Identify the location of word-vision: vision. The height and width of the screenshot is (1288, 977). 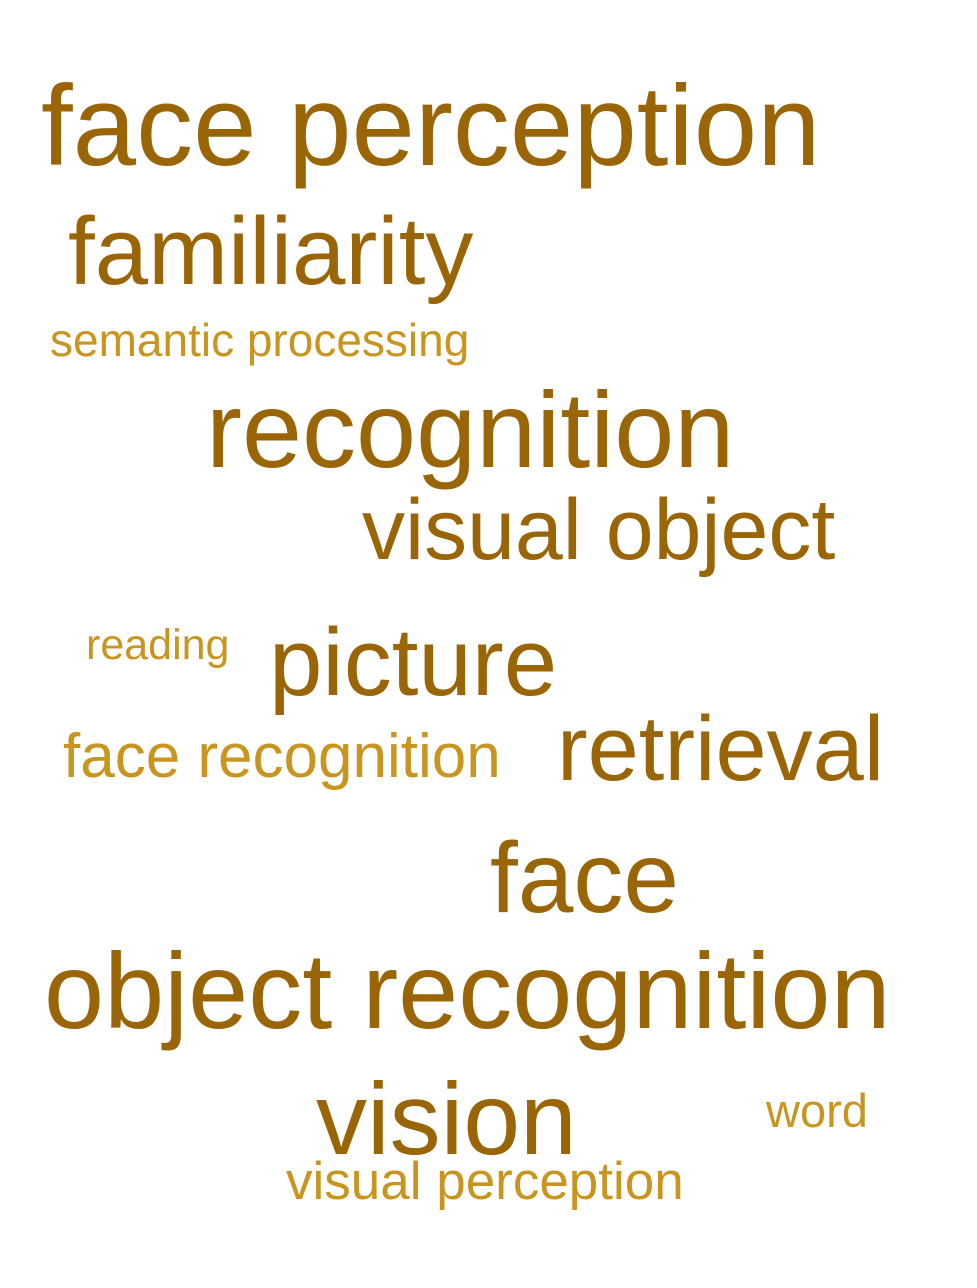
(446, 1119).